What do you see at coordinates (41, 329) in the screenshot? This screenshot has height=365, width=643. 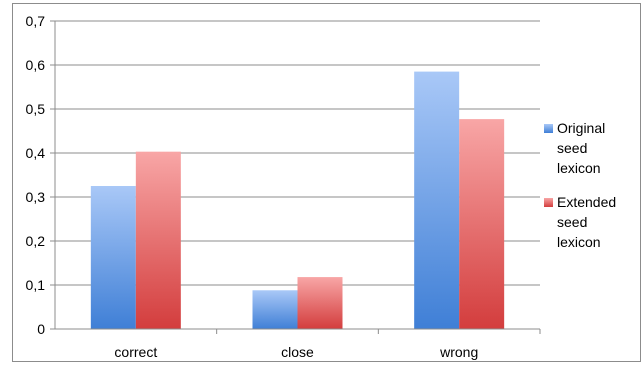 I see `y-tick-label: 0` at bounding box center [41, 329].